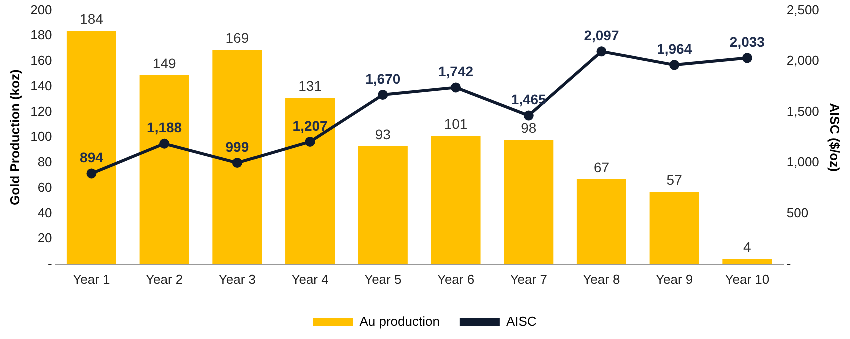  What do you see at coordinates (238, 38) in the screenshot?
I see `data-label: 169` at bounding box center [238, 38].